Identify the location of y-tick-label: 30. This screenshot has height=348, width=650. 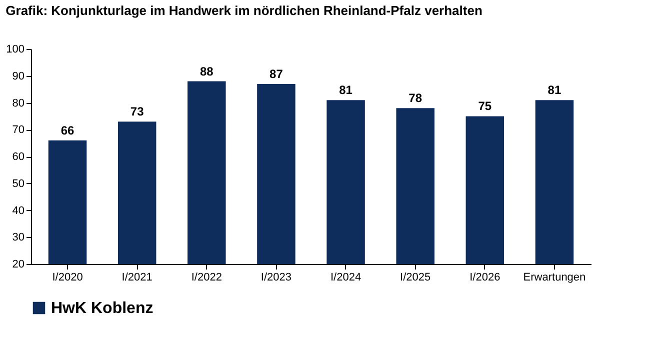
(18, 238).